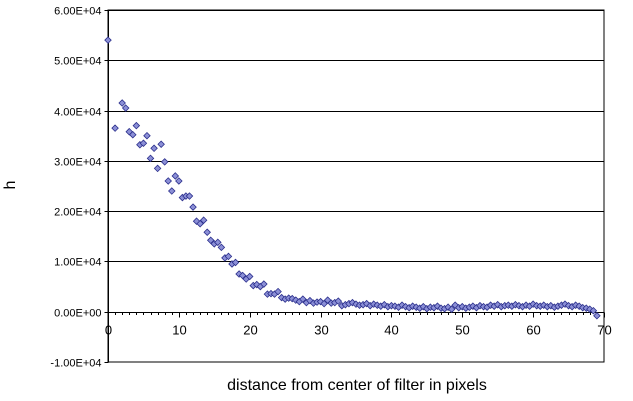 The height and width of the screenshot is (401, 633). Describe the element at coordinates (77, 12) in the screenshot. I see `y-tick-label: 6.00E+04` at that location.